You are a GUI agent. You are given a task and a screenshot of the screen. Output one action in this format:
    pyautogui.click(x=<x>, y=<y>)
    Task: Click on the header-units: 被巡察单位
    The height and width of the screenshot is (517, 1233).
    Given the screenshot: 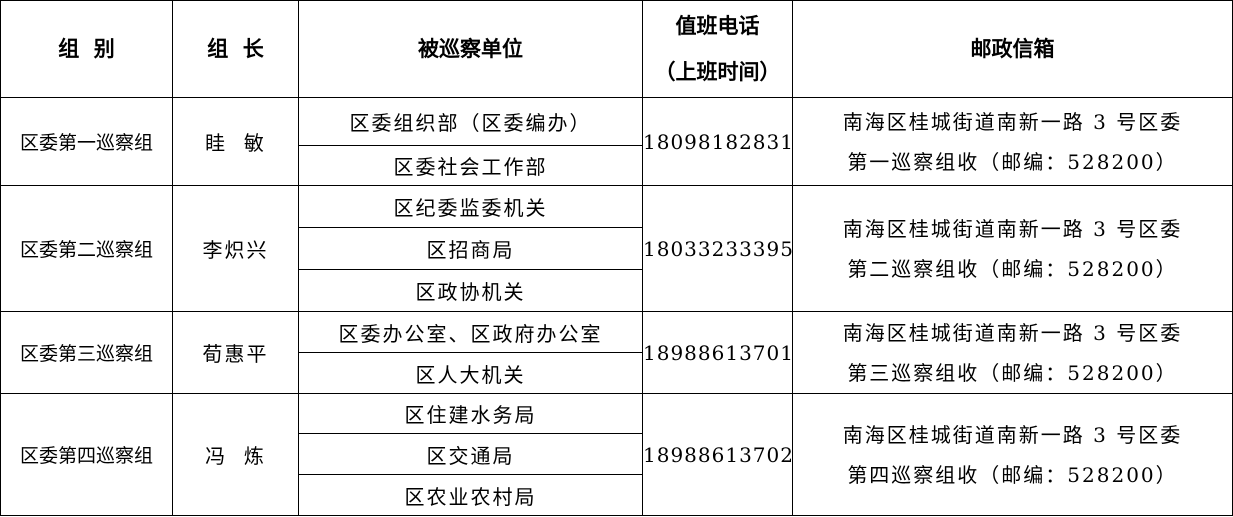 What is the action you would take?
    pyautogui.click(x=470, y=49)
    